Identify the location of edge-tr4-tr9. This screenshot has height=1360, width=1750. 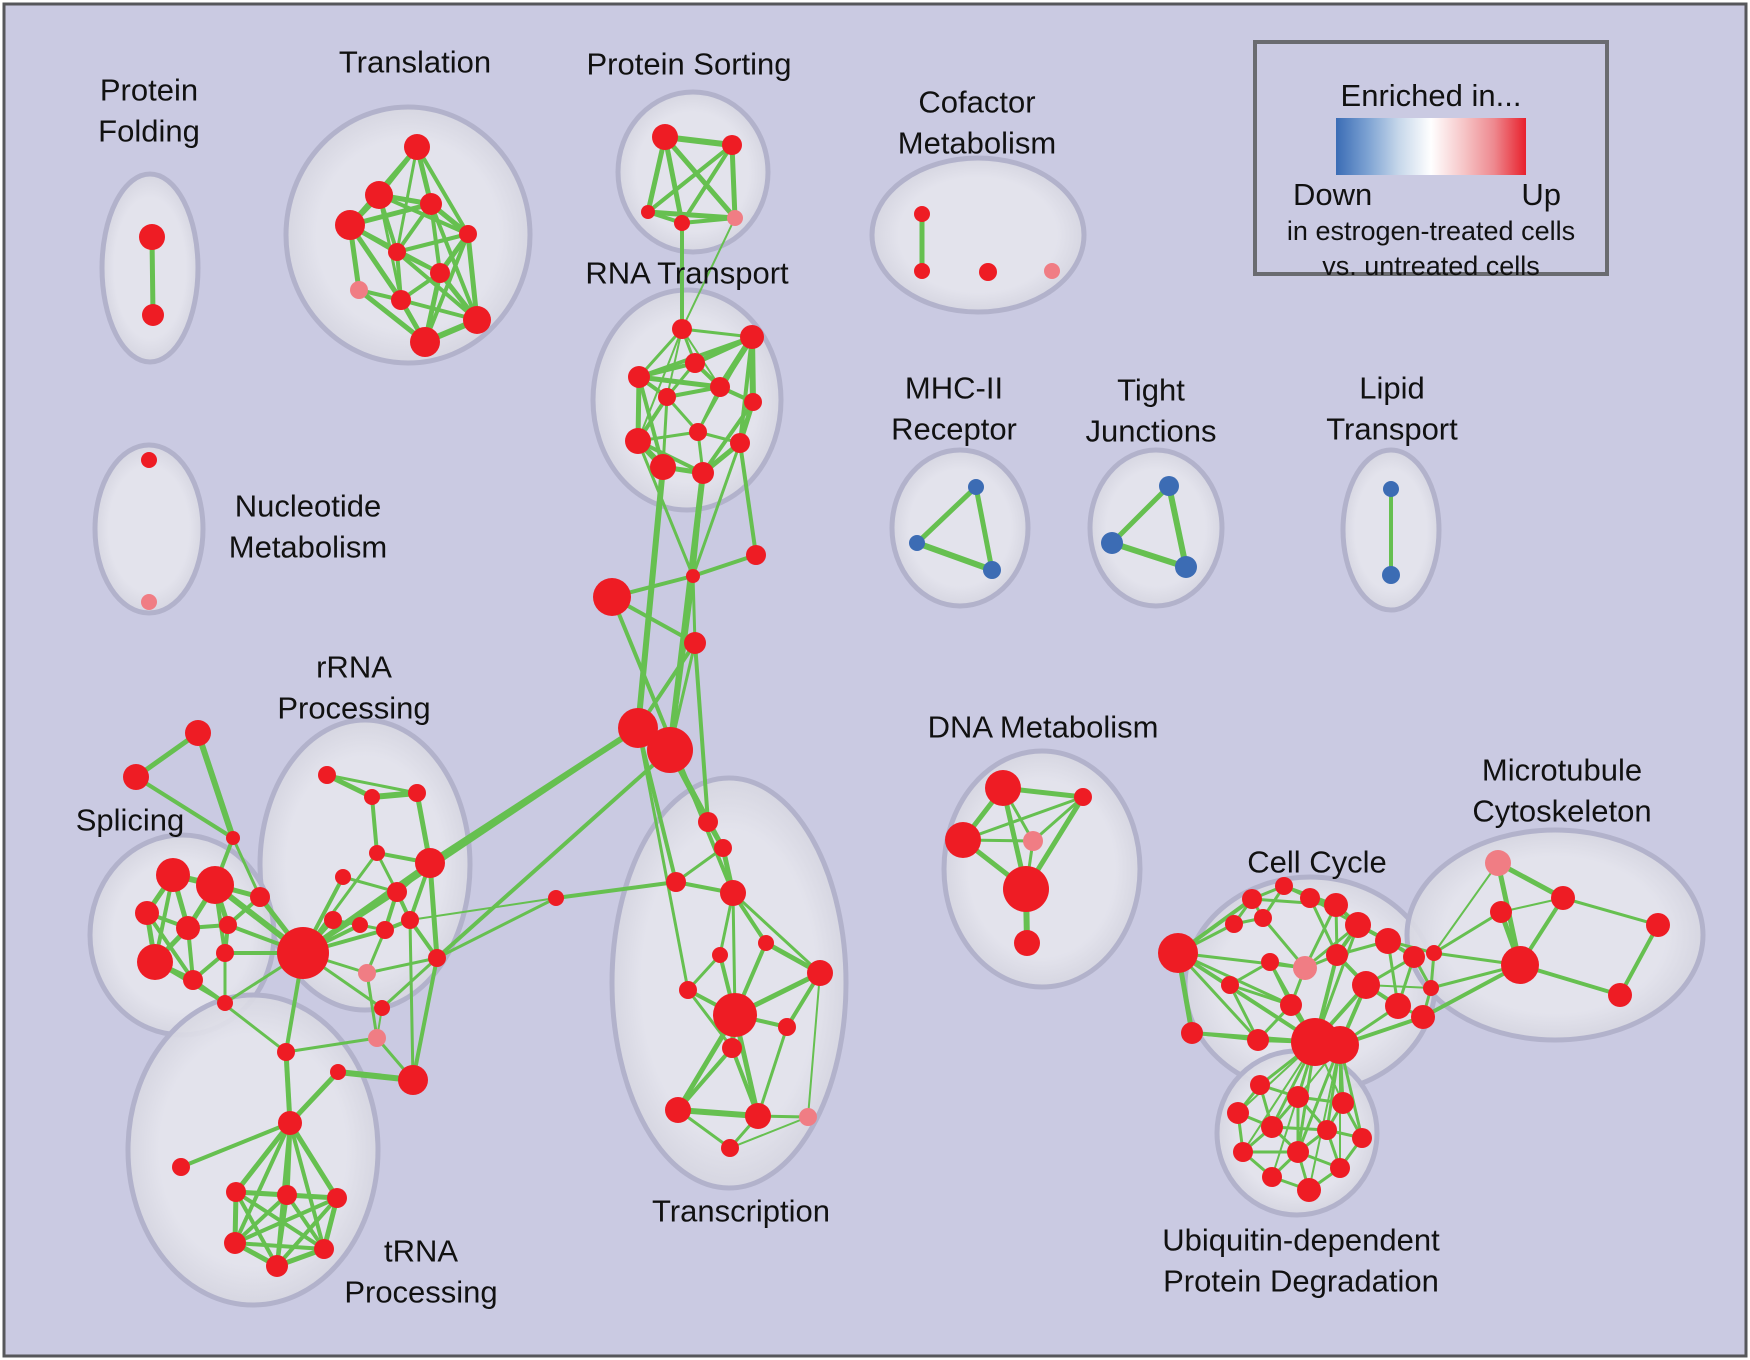
(776, 933).